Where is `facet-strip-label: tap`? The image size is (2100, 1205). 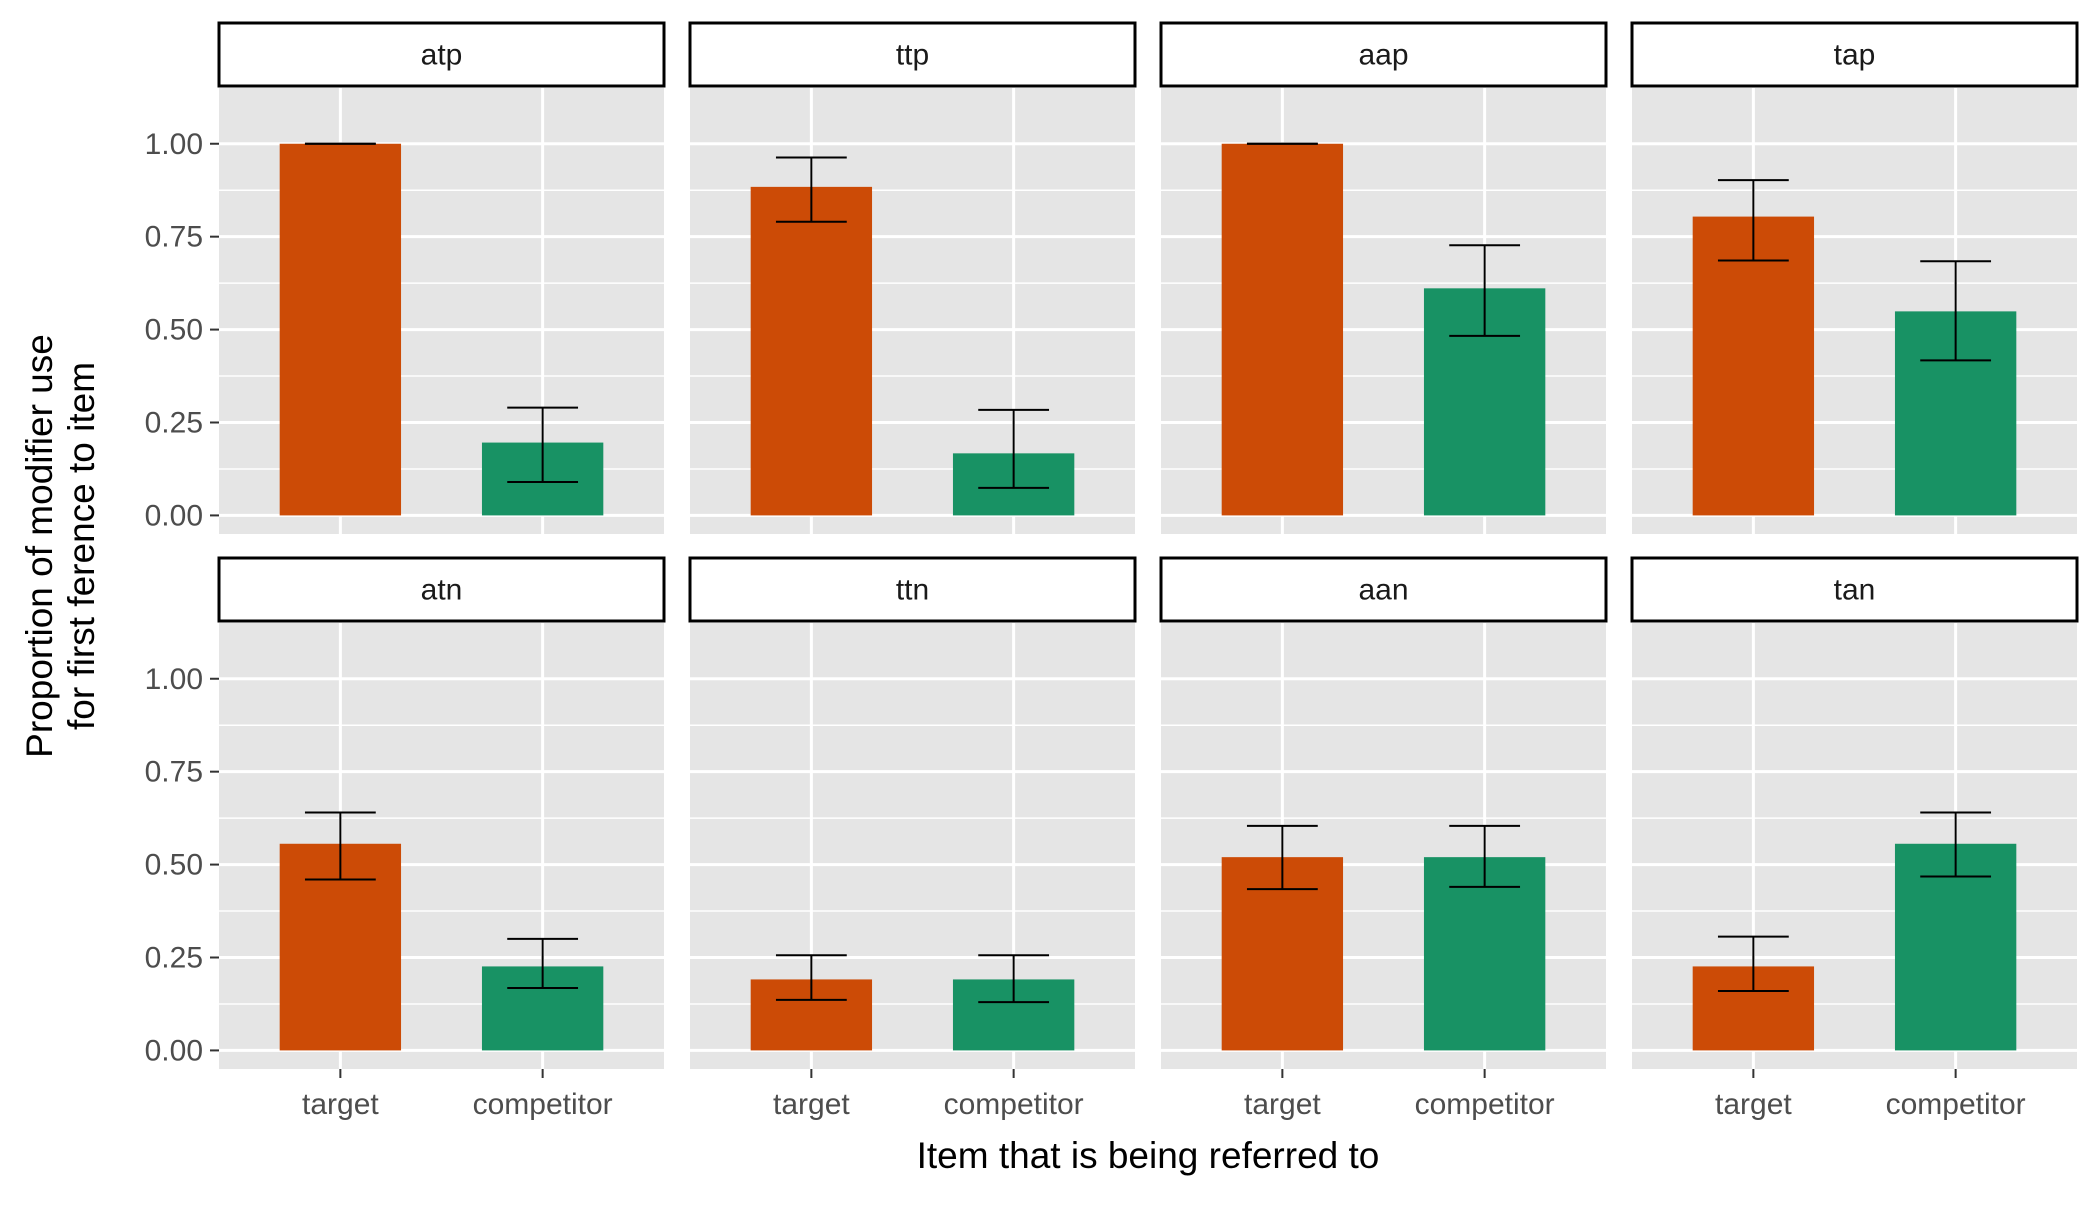
facet-strip-label: tap is located at coordinates (1855, 55).